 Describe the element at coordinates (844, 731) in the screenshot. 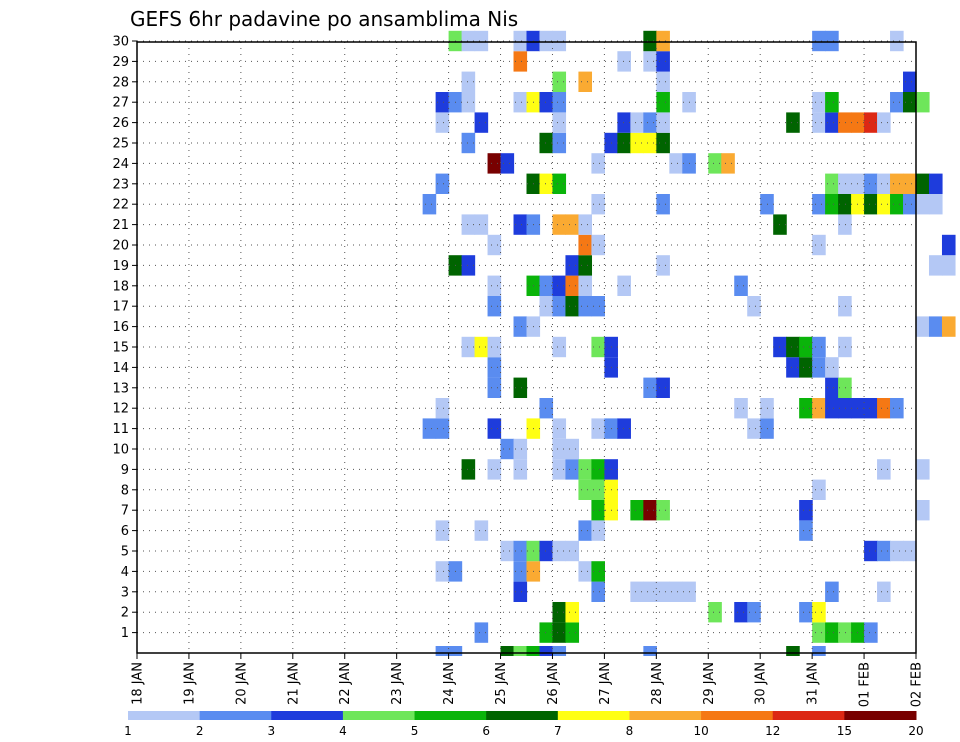

I see `legend-level-label: 15` at that location.